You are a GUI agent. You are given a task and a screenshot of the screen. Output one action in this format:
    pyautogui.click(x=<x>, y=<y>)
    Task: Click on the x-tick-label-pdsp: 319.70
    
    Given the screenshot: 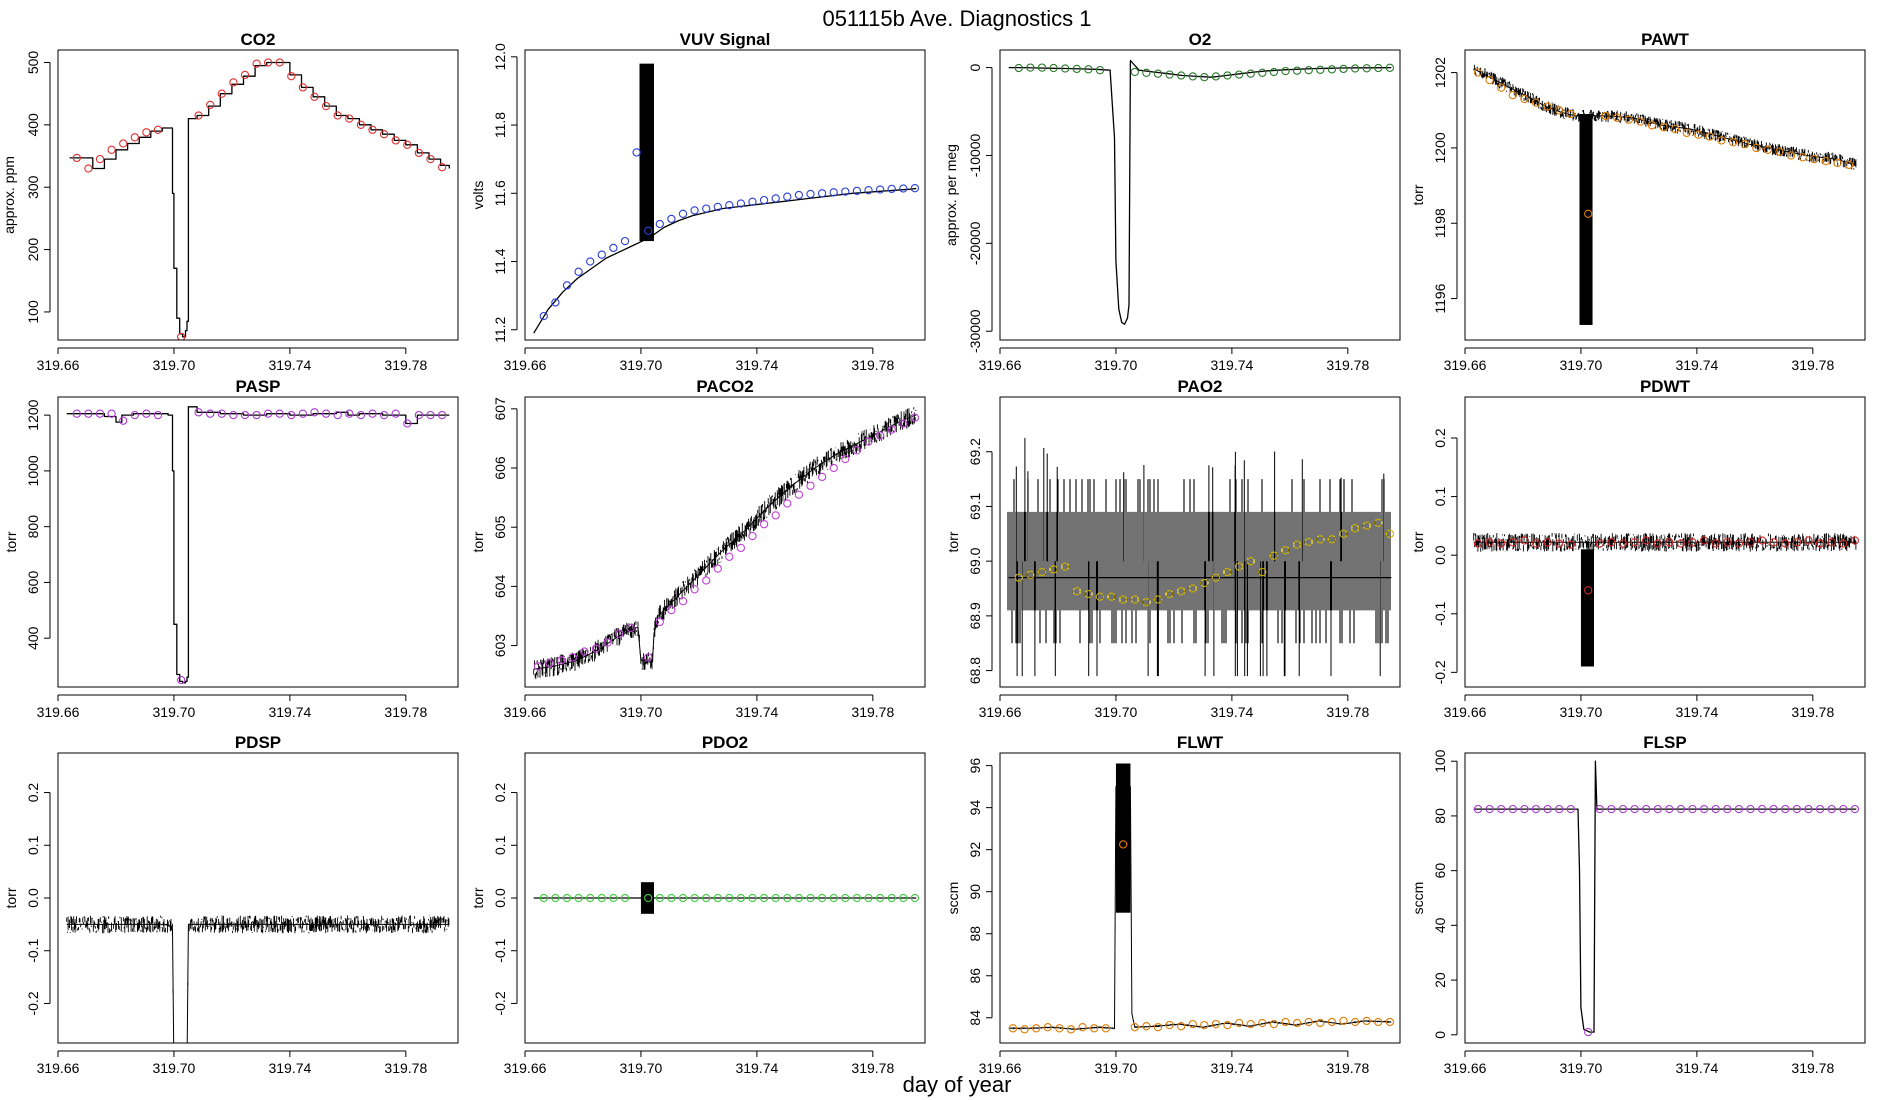 What is the action you would take?
    pyautogui.click(x=174, y=1068)
    